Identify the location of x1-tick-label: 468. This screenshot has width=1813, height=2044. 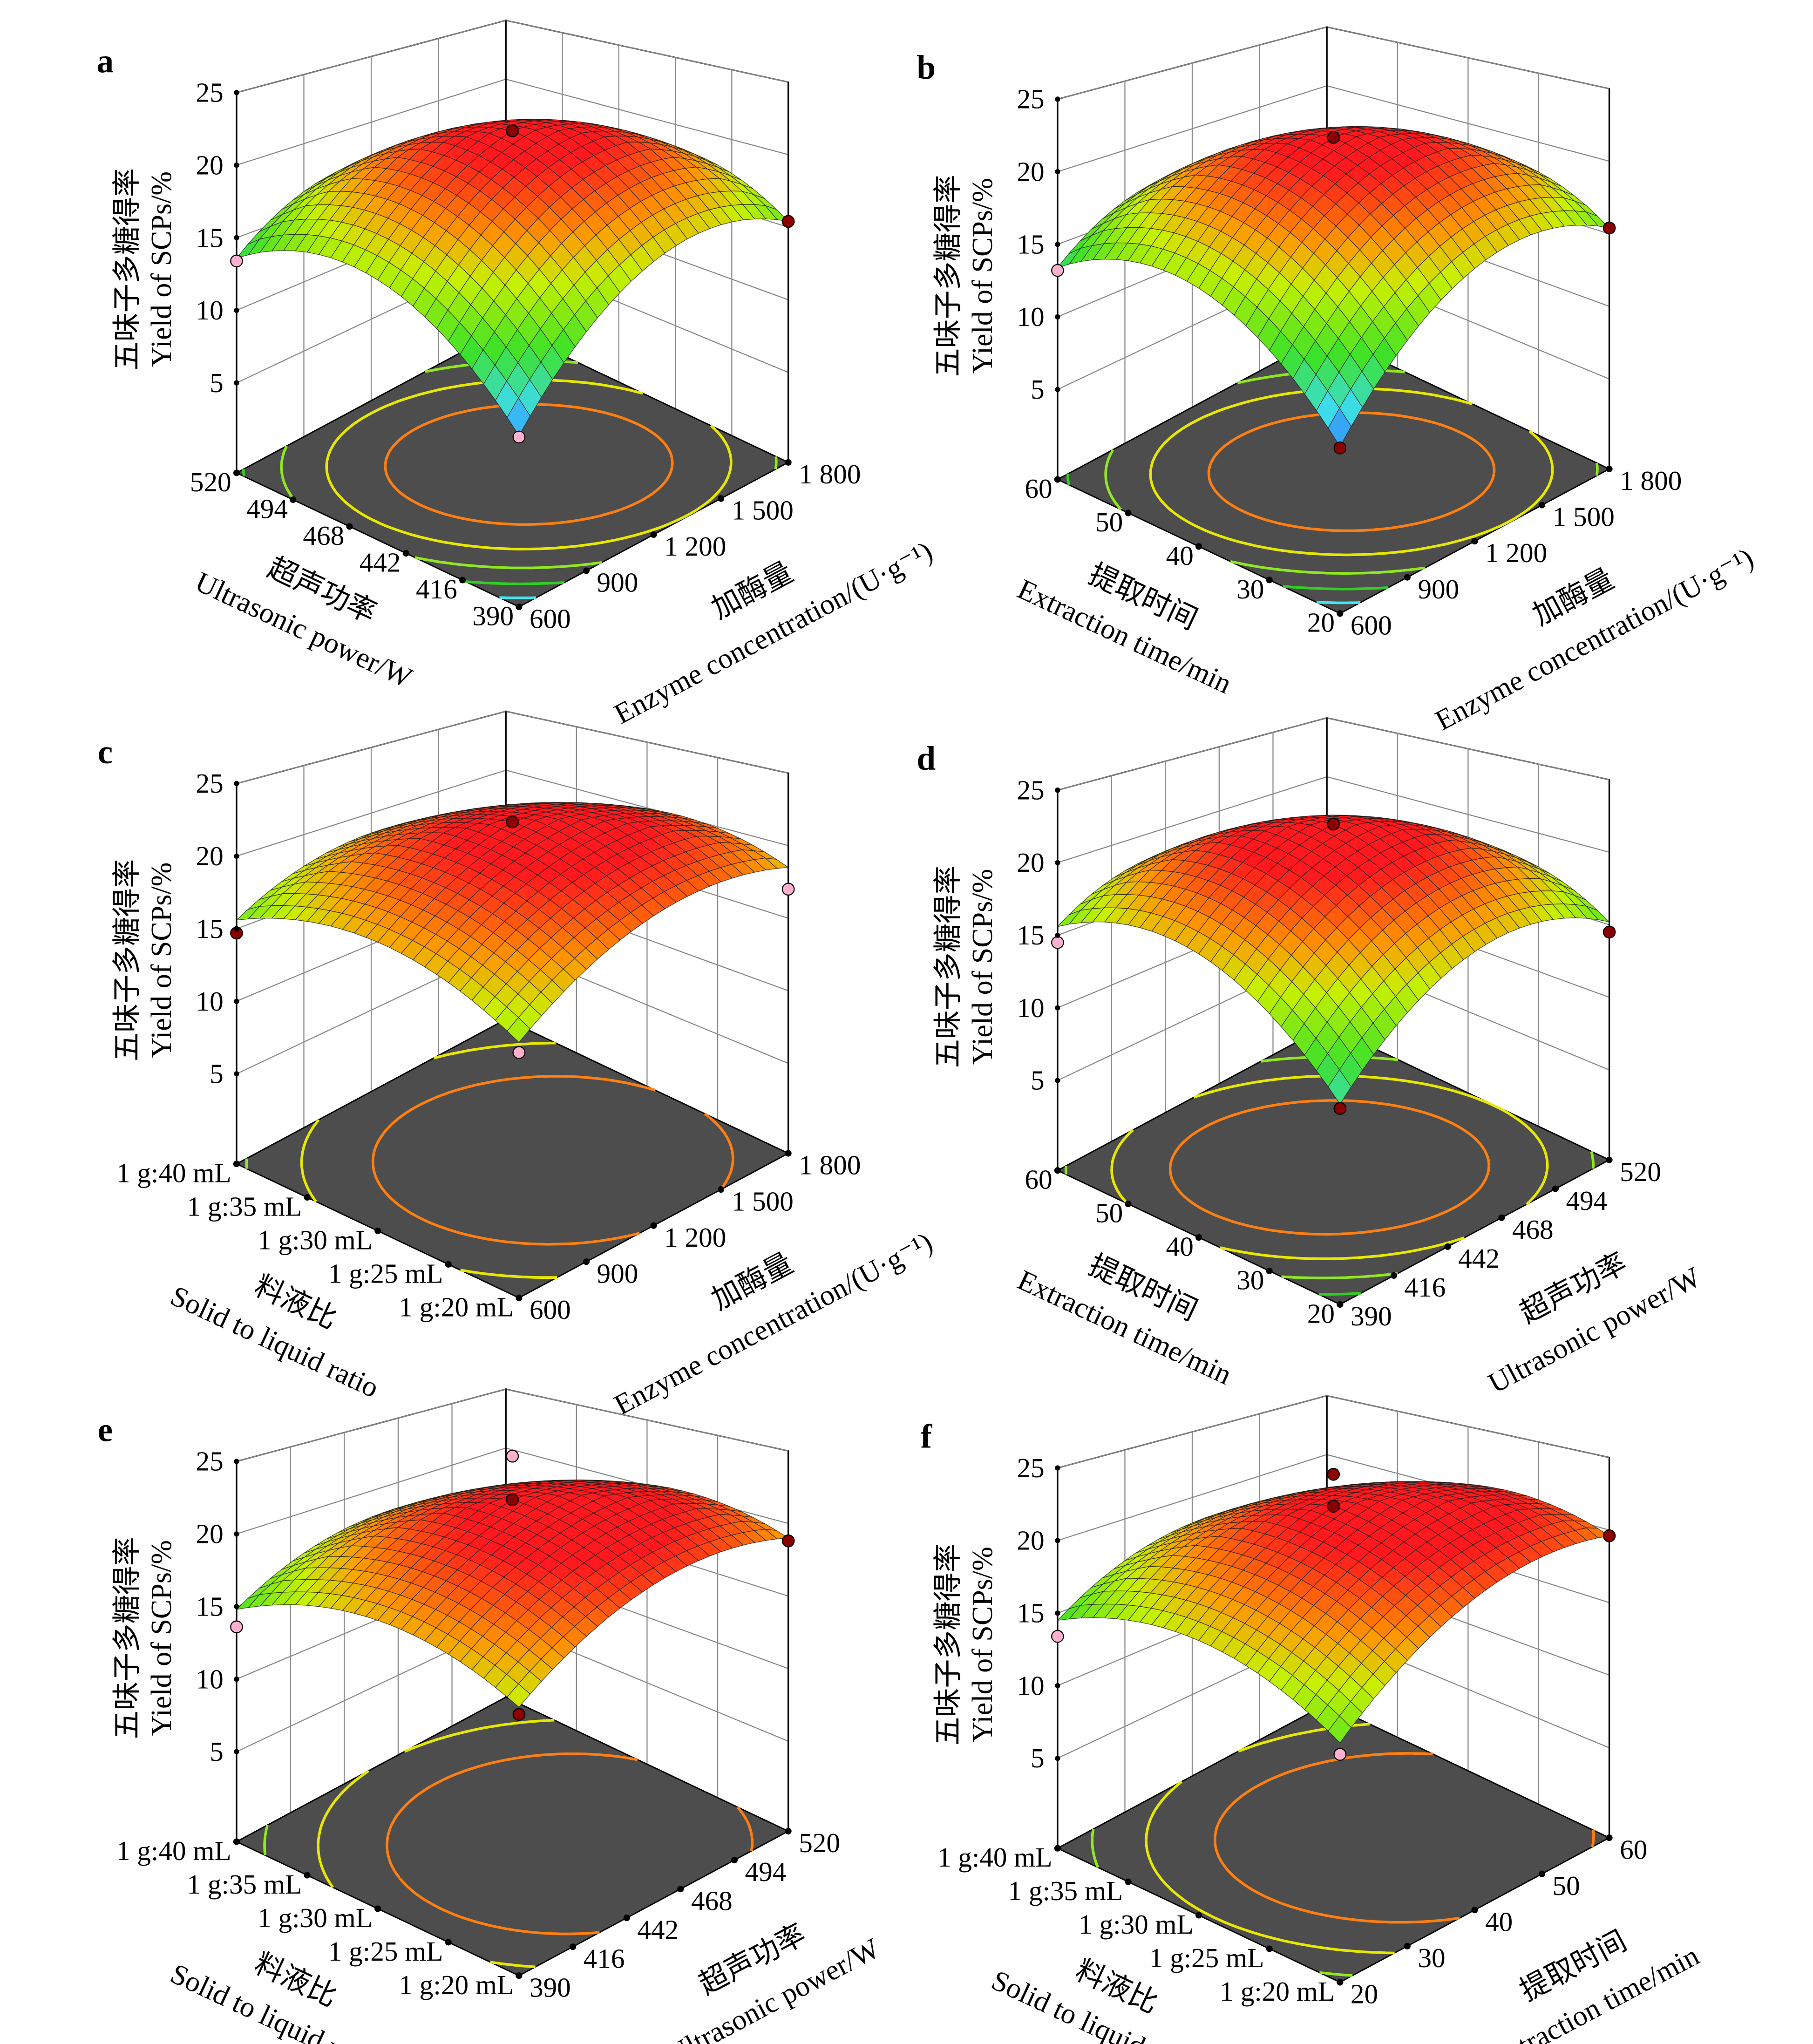
(323, 535).